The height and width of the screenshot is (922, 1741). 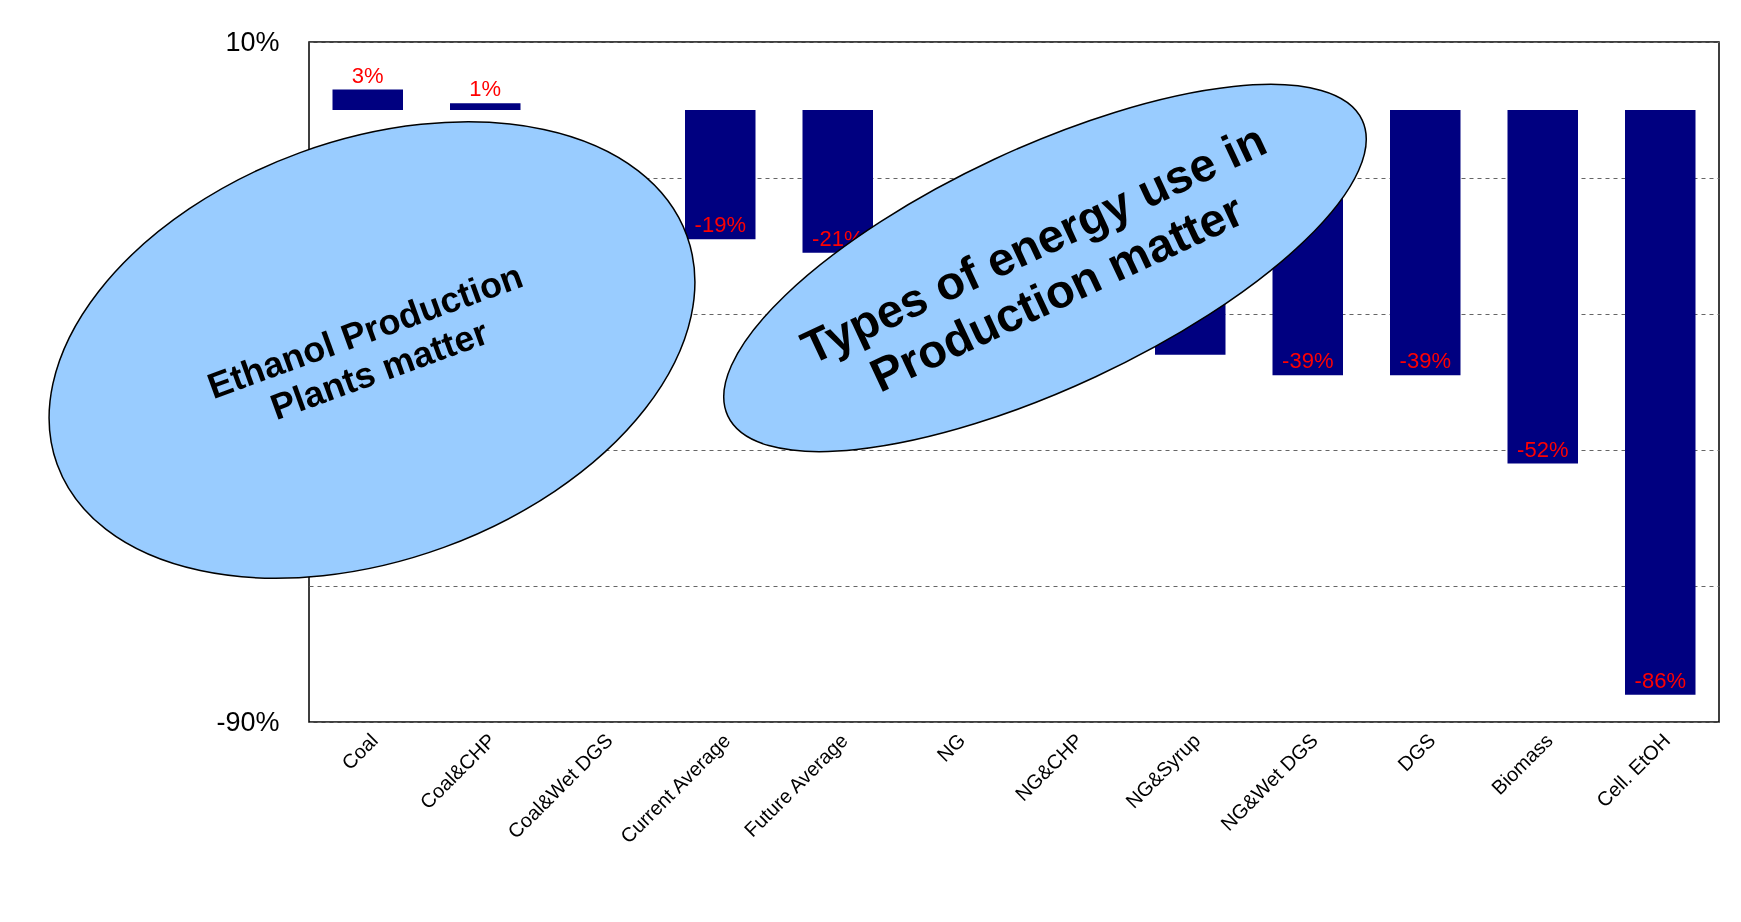 I want to click on data-label: 1%, so click(x=485, y=89).